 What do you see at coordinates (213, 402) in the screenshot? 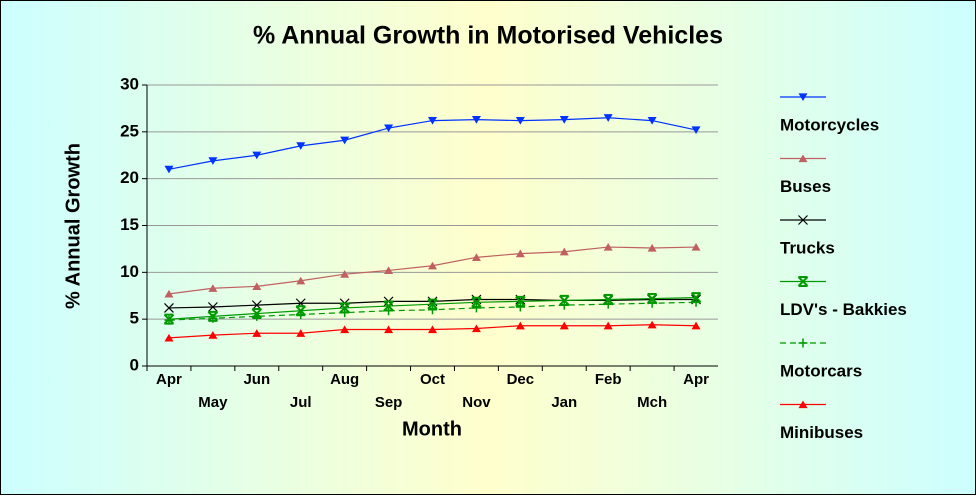
I see `x-tick-label: May` at bounding box center [213, 402].